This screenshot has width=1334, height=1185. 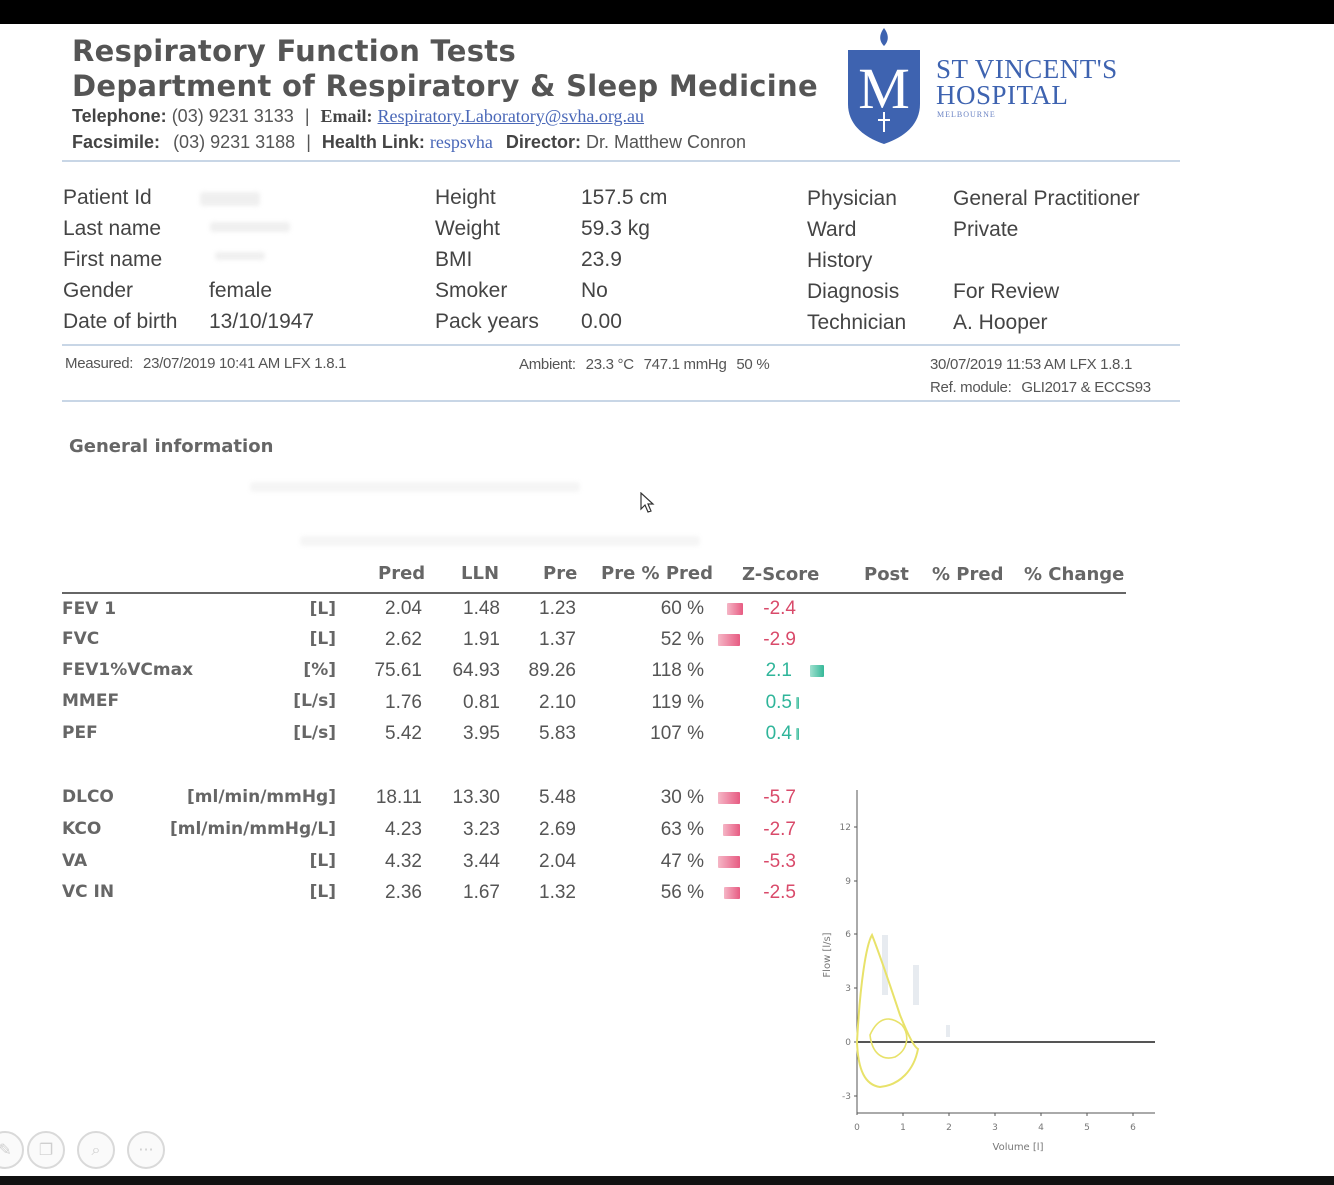 What do you see at coordinates (96, 1150) in the screenshot?
I see `zoom-icon: ⌕` at bounding box center [96, 1150].